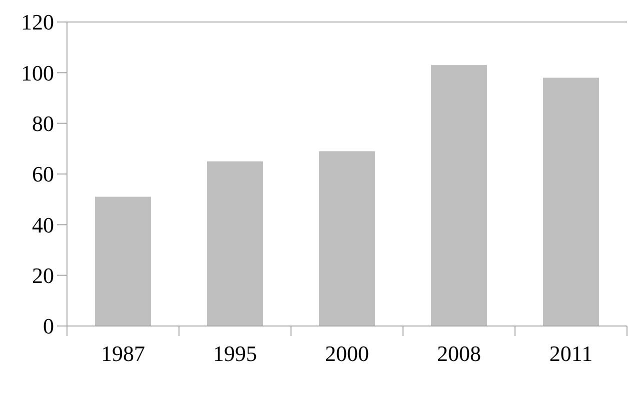 The image size is (639, 410). What do you see at coordinates (43, 174) in the screenshot?
I see `y-tick-label: 60` at bounding box center [43, 174].